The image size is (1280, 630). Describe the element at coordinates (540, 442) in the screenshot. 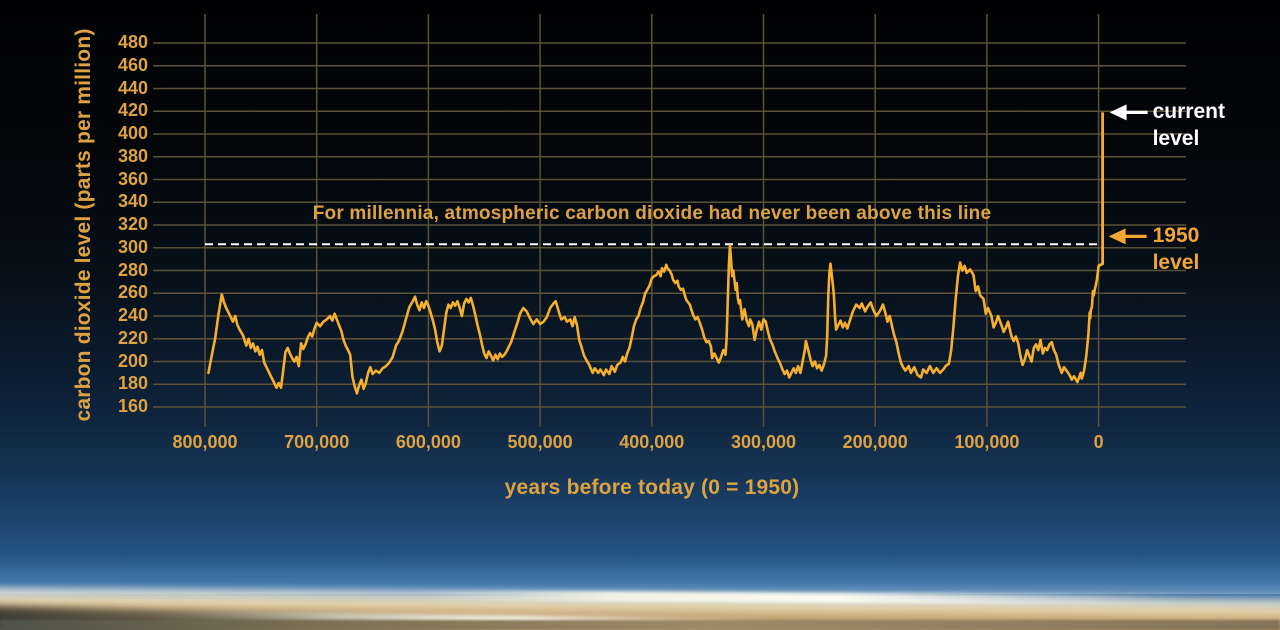

I see `x-tick-label: 500,000` at that location.